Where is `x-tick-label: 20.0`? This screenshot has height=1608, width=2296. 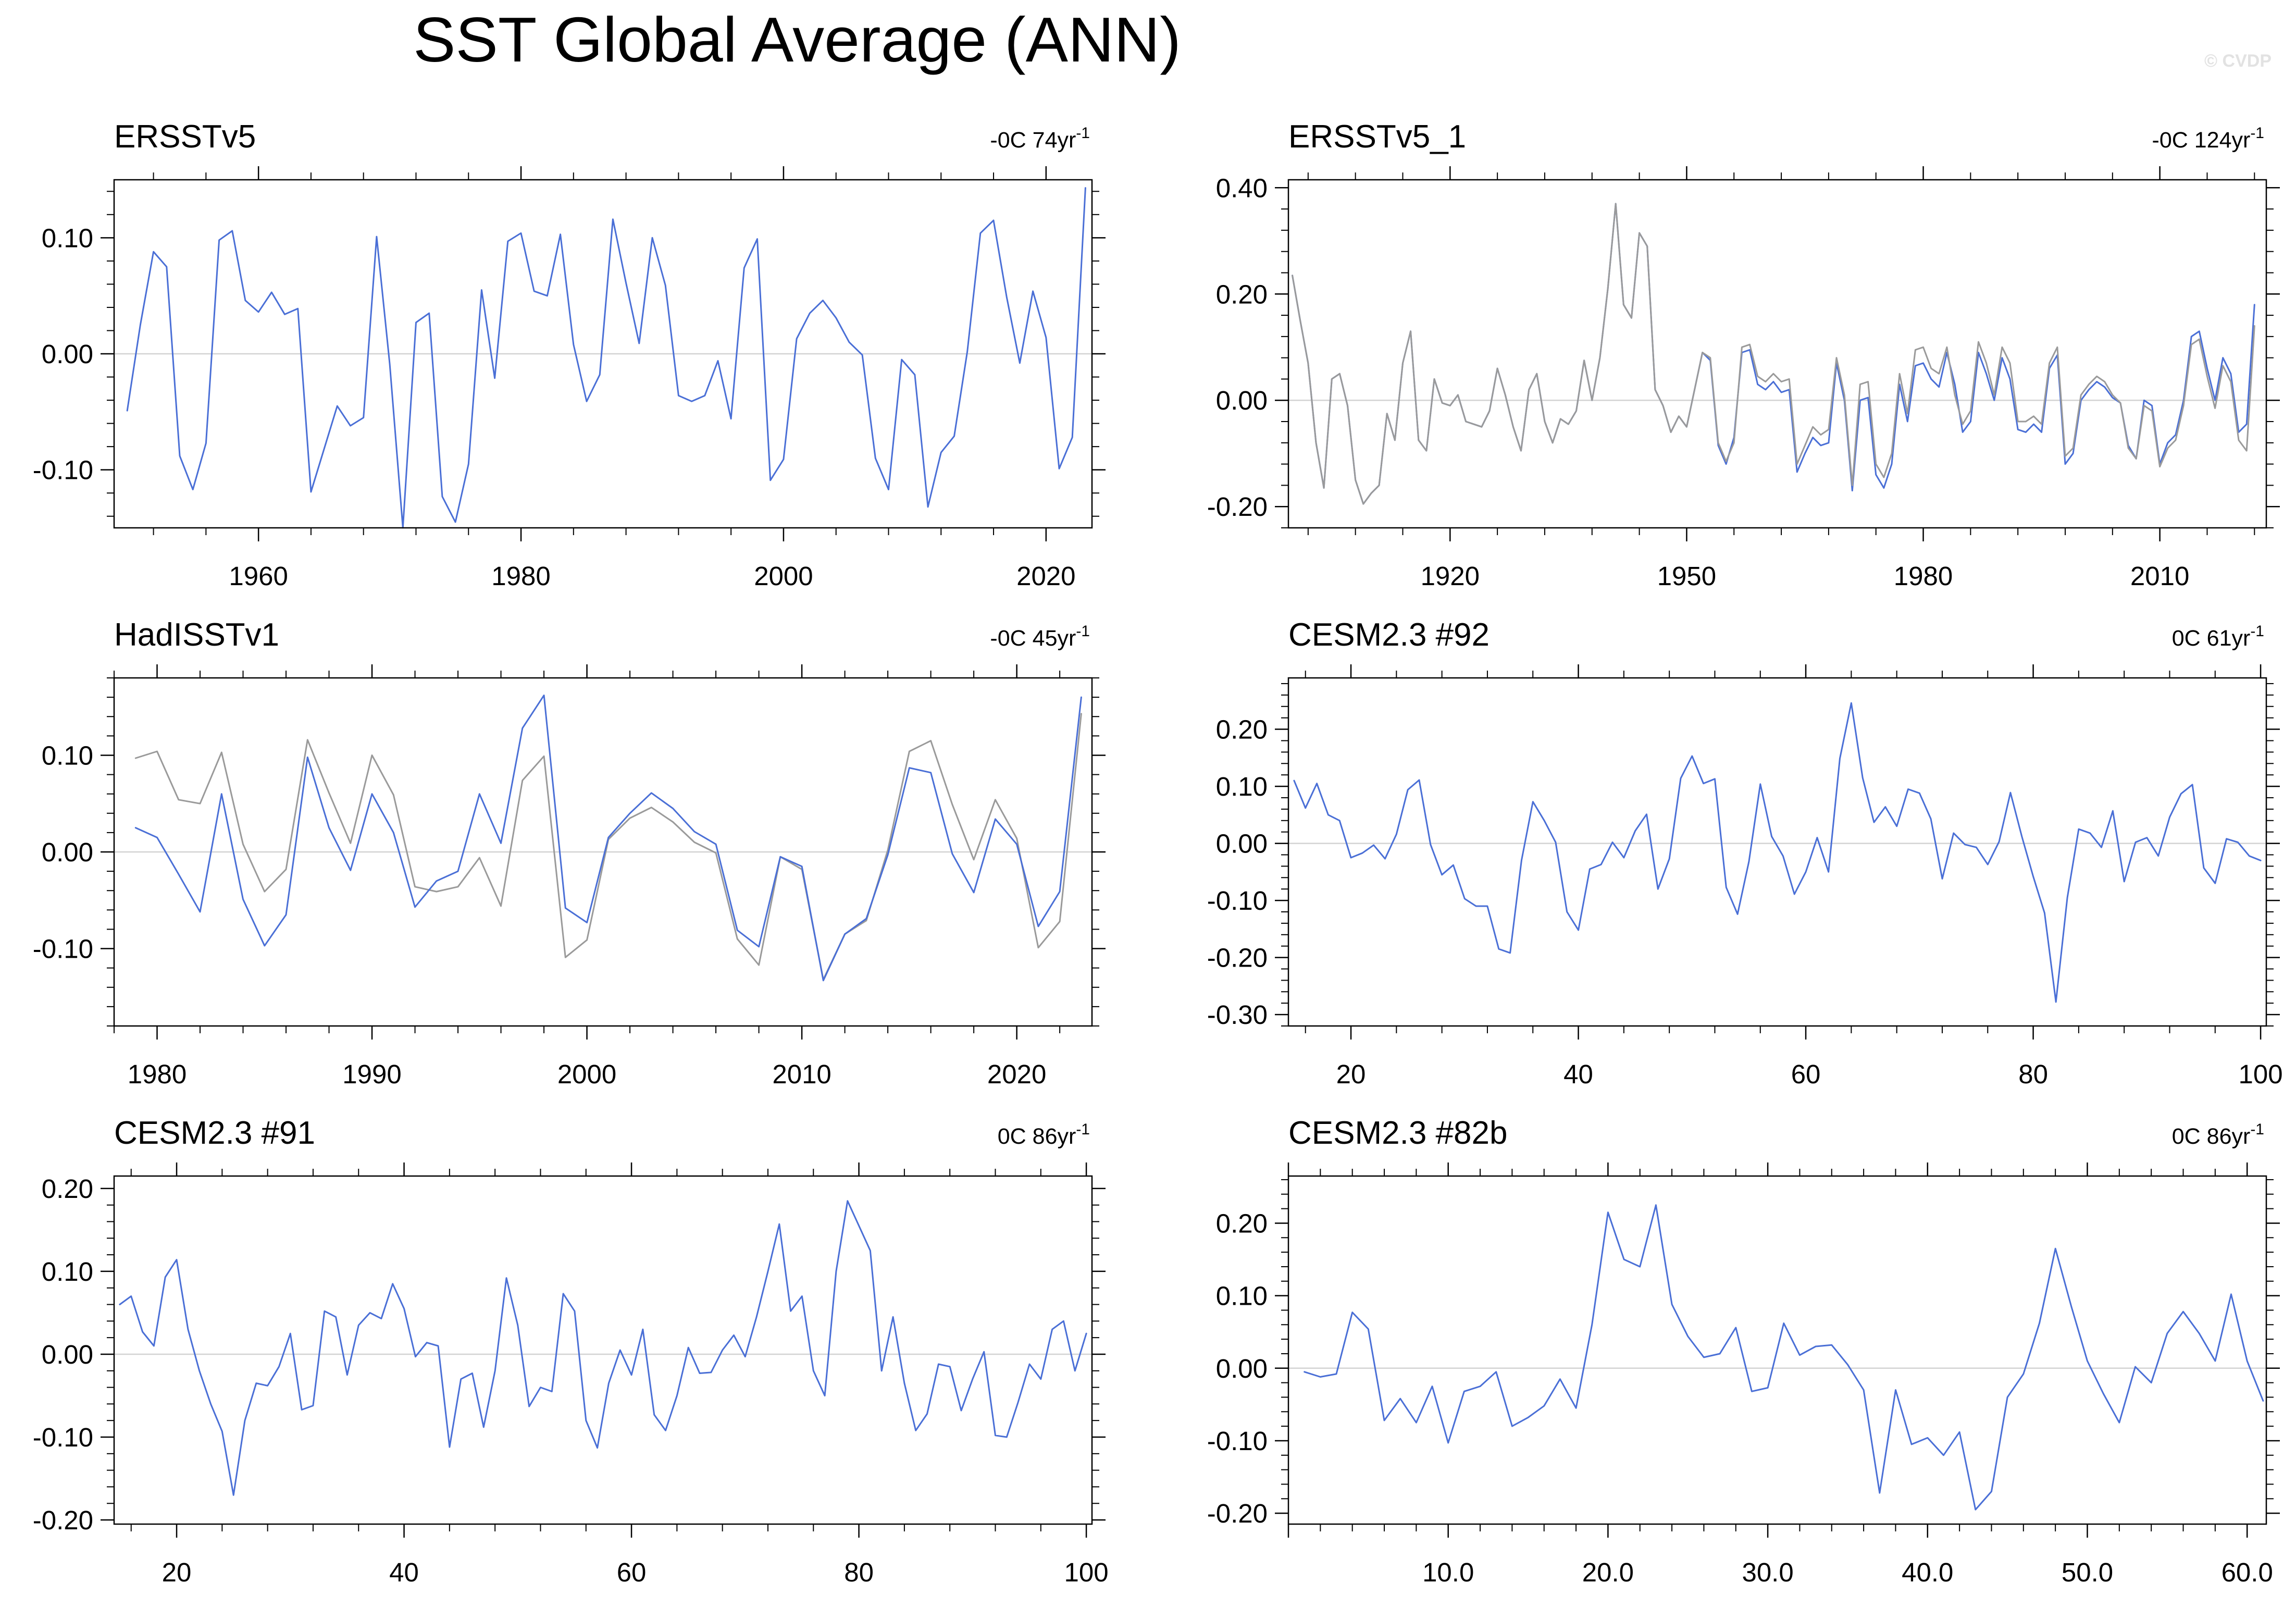
x-tick-label: 20.0 is located at coordinates (1608, 1572).